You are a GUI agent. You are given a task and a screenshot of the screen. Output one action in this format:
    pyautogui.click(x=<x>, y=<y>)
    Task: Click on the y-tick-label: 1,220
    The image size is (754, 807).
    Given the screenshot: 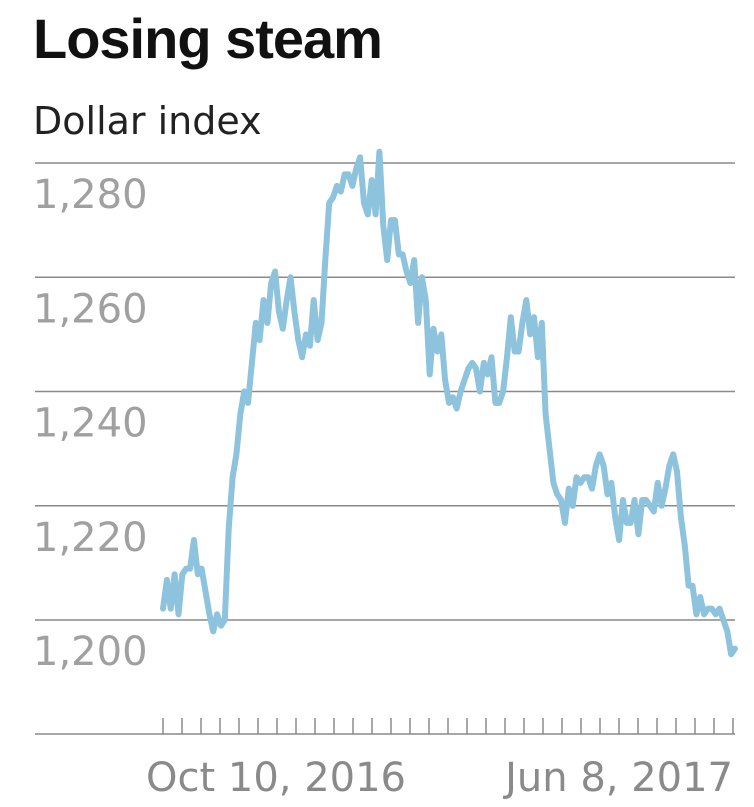 What is the action you would take?
    pyautogui.click(x=90, y=538)
    